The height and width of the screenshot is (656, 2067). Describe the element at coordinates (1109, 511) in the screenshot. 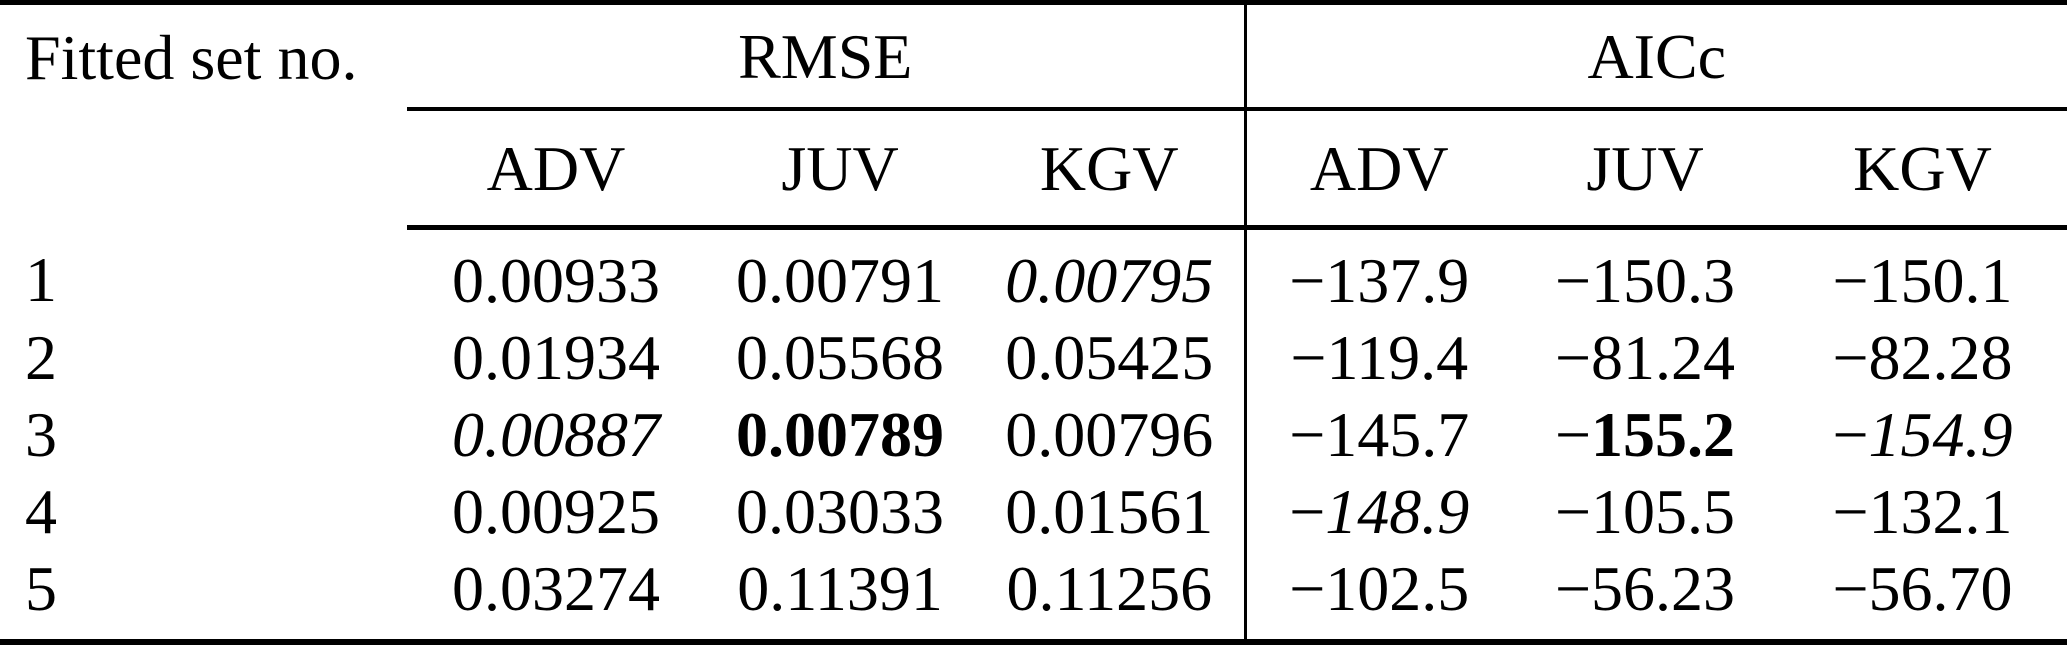

I see `cell-rmse-kgv: 0.01561` at that location.